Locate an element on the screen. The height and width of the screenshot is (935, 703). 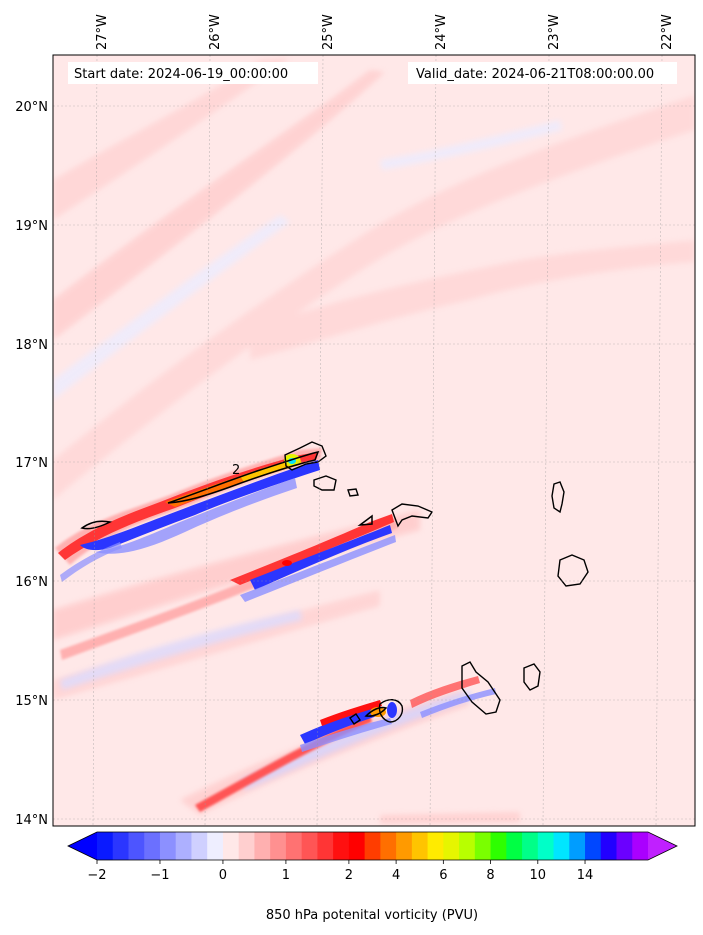
lon-tick-label: 27°W is located at coordinates (102, 32).